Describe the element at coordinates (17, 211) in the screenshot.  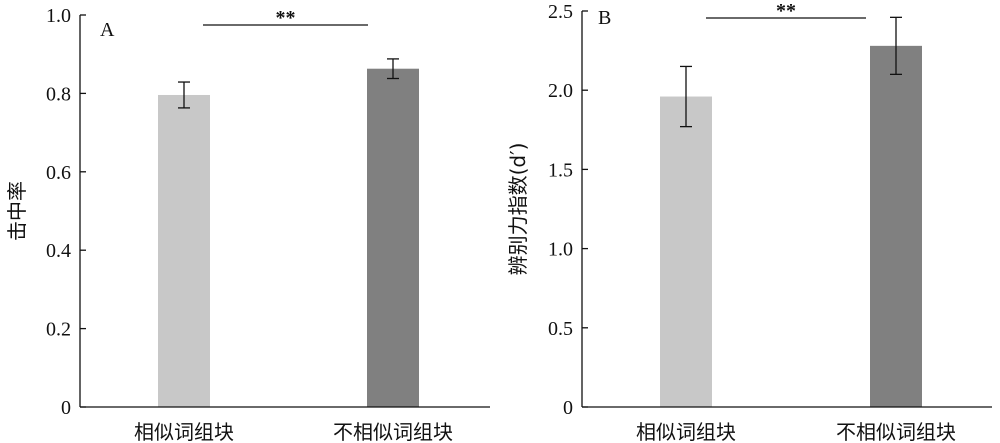
I see `y-axis-label: 击中率` at that location.